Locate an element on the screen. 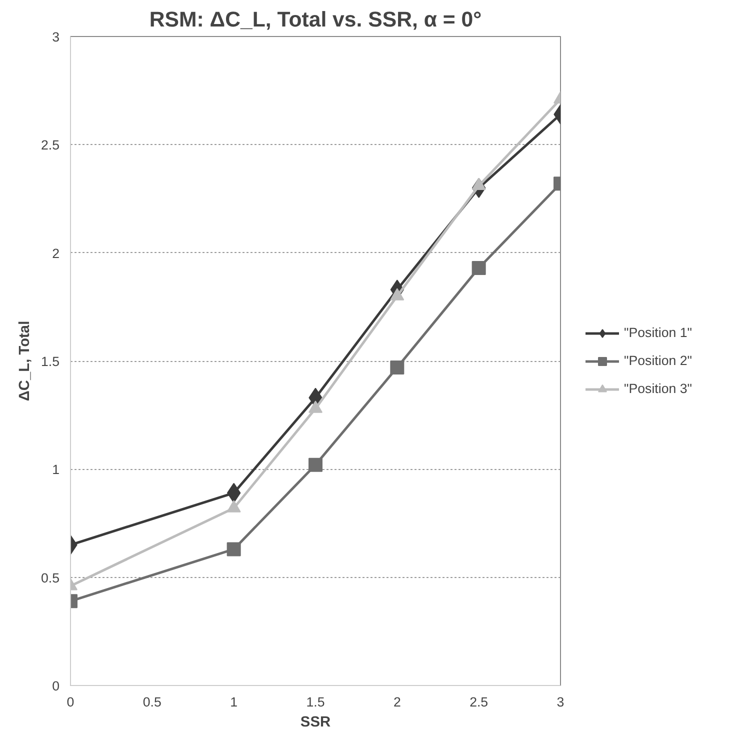  y-axis-title: ΔC_L, Total is located at coordinates (24, 361).